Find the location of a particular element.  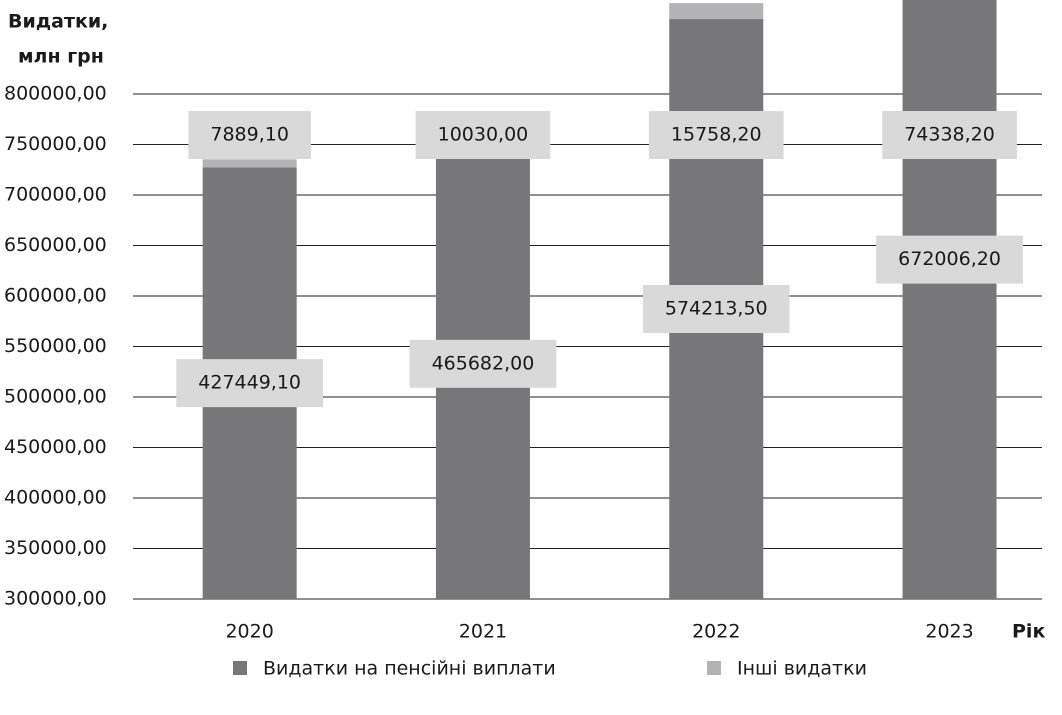

data-label: 10030,00 is located at coordinates (483, 135).